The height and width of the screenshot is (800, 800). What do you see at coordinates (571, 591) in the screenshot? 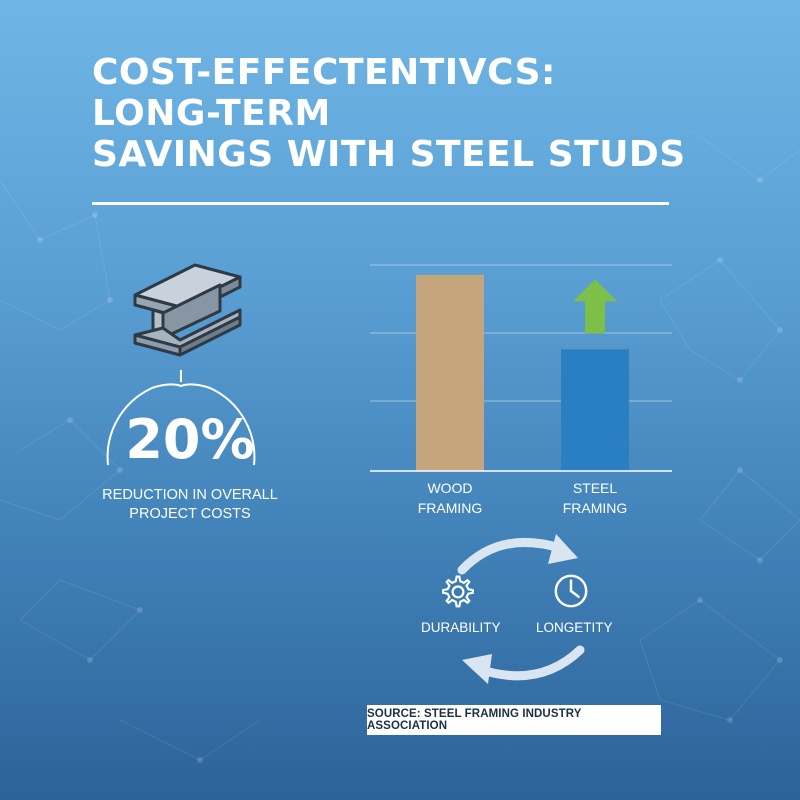
I see `clock-icon` at bounding box center [571, 591].